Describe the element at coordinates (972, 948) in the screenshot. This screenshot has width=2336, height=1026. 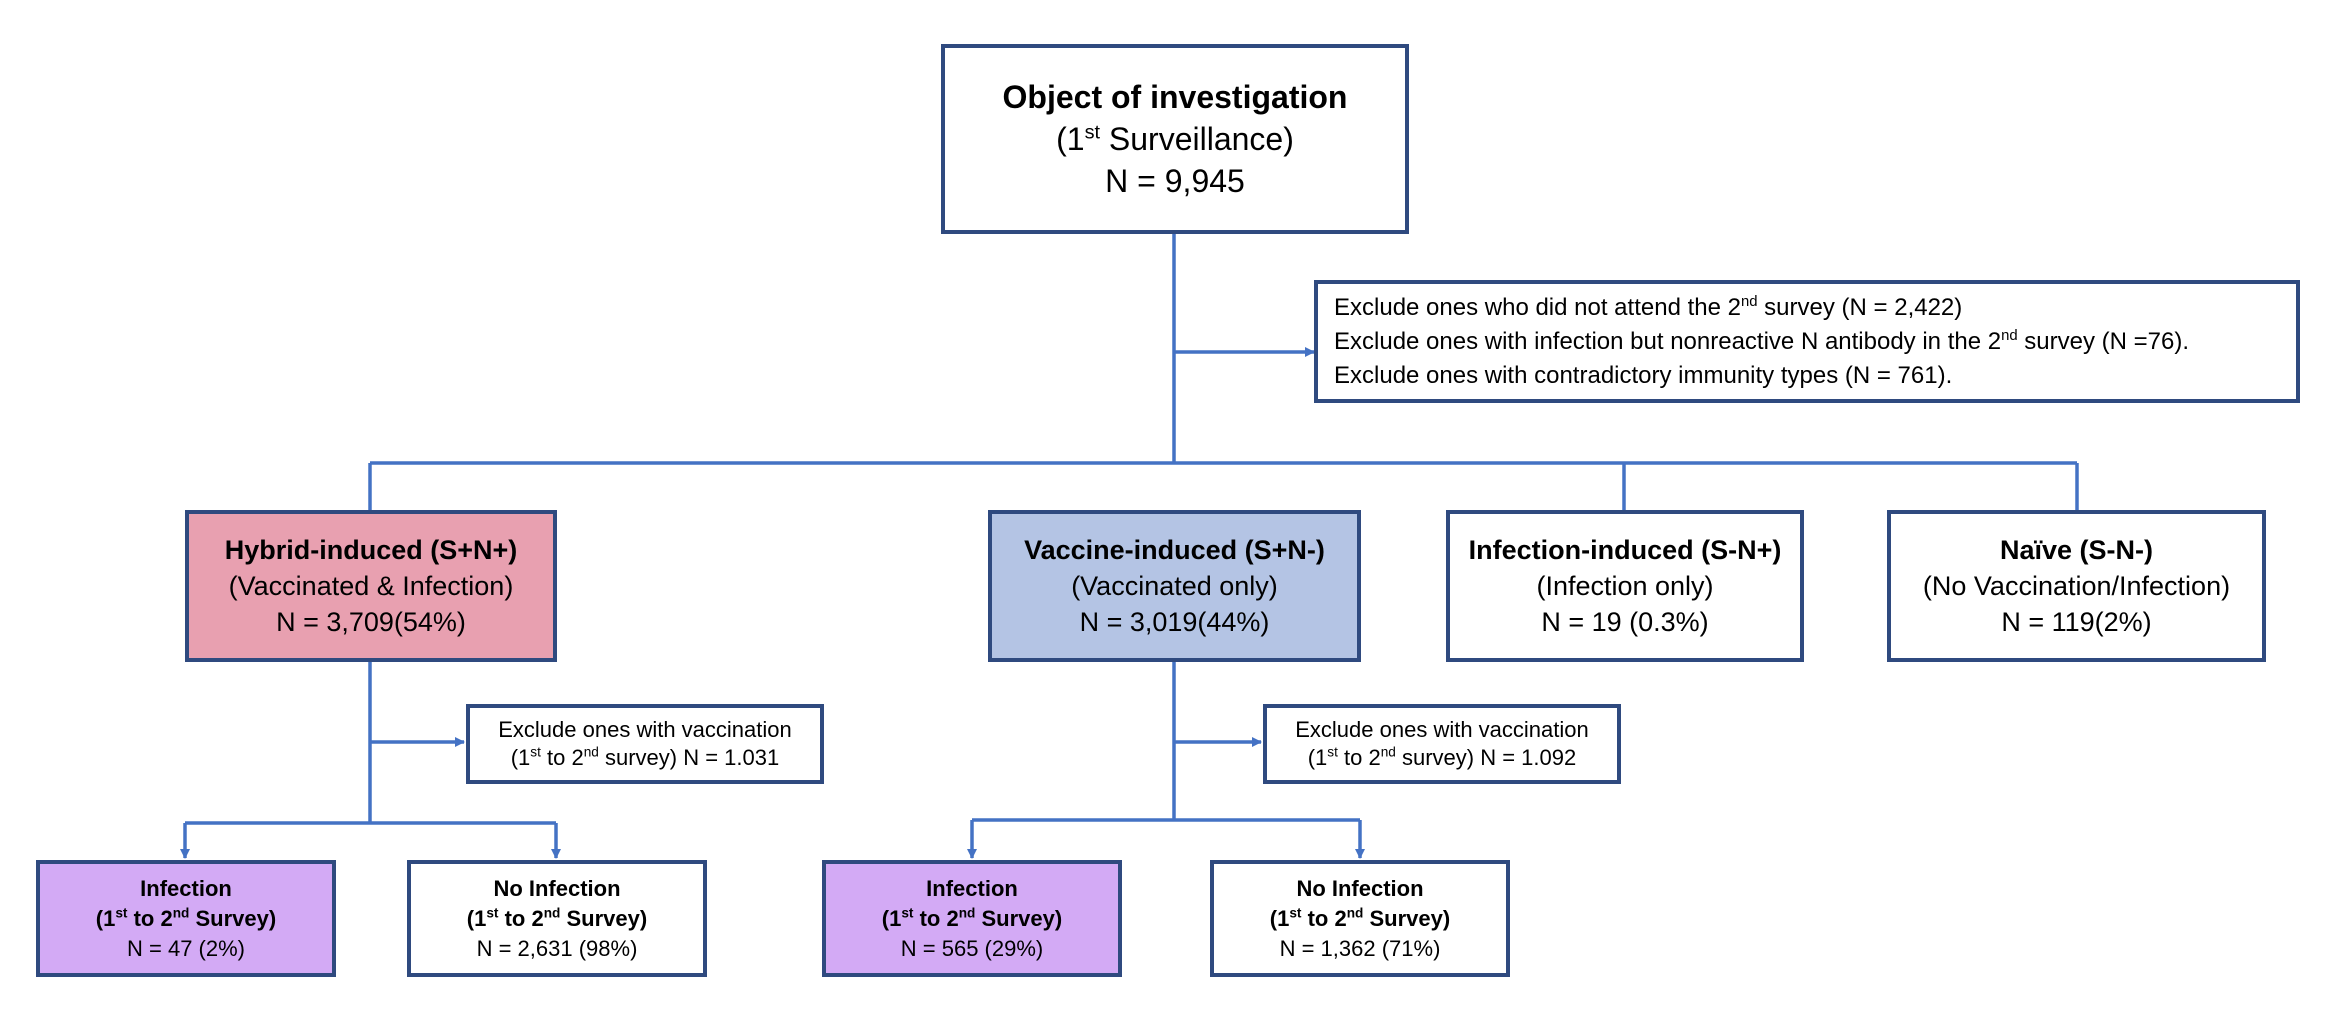
I see `outcome-count: N = 565 (29%)` at that location.